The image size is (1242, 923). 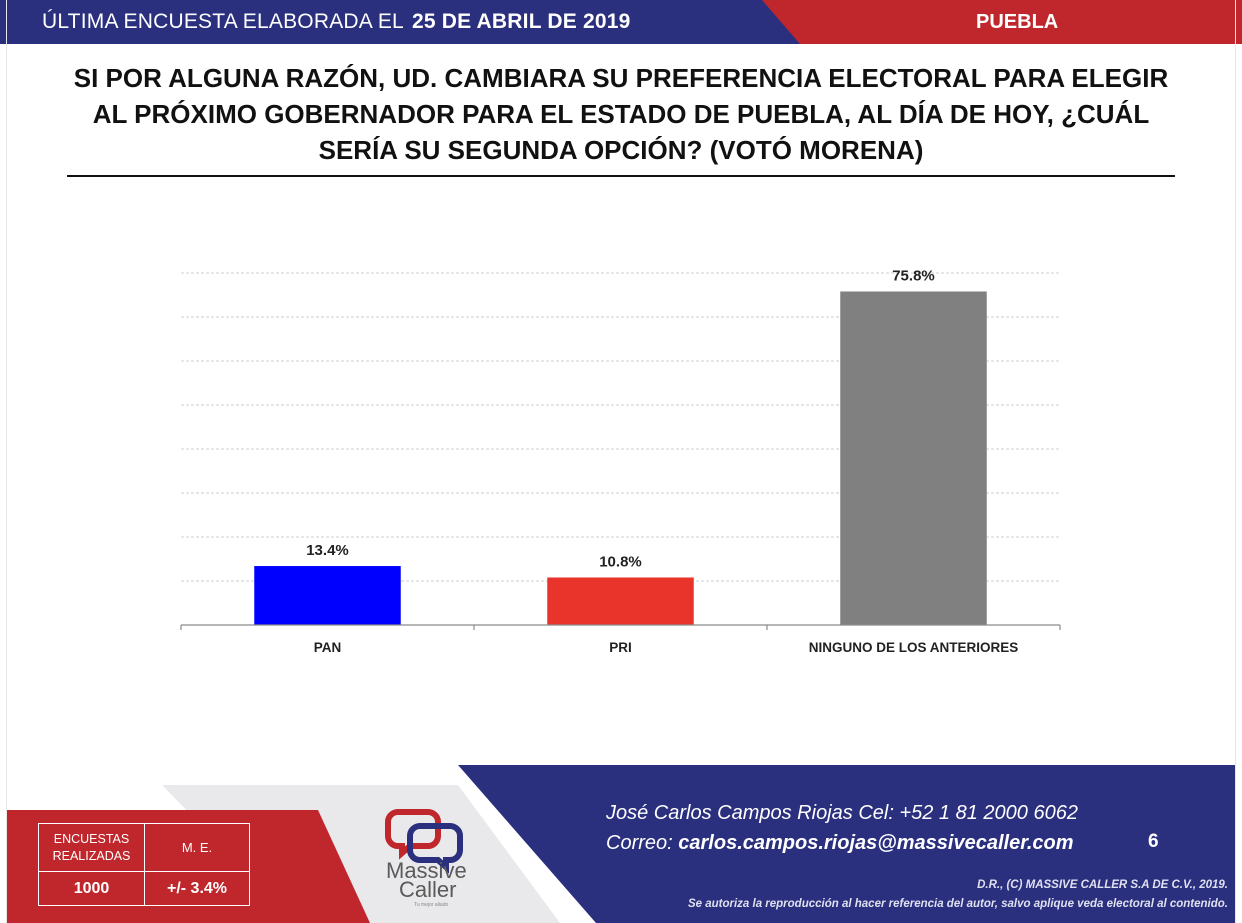 What do you see at coordinates (1153, 841) in the screenshot?
I see `page-number: 6` at bounding box center [1153, 841].